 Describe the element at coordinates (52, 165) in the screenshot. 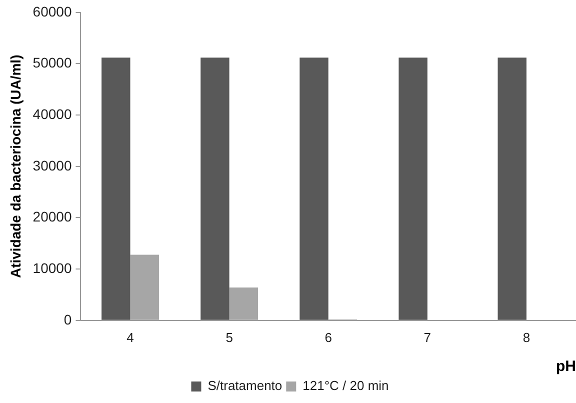

I see `y-tick-label: 30000` at that location.